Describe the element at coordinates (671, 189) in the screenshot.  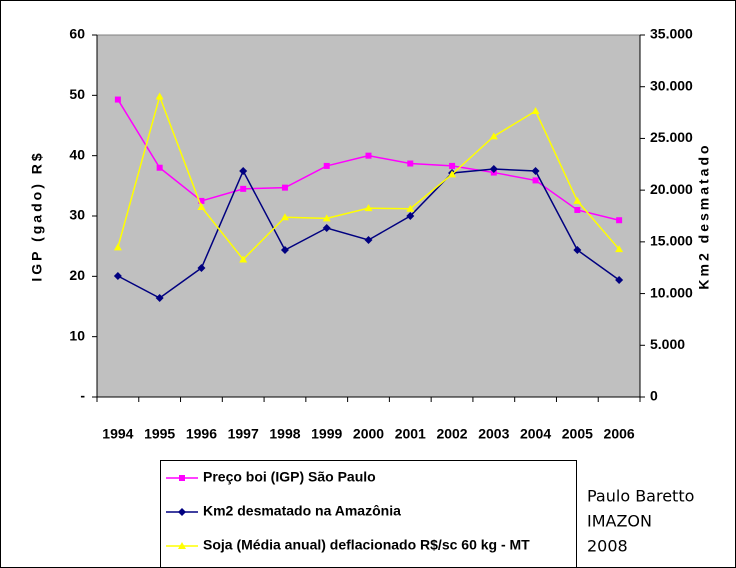
I see `y2-tick-label: 20.000` at that location.